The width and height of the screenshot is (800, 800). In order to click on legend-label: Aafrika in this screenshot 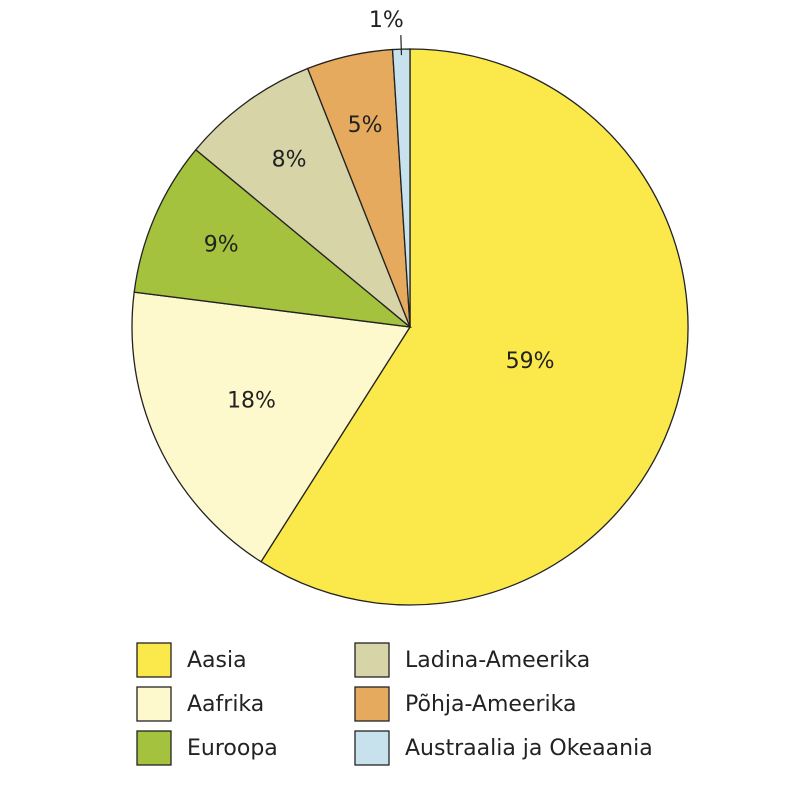, I will do `click(225, 704)`.